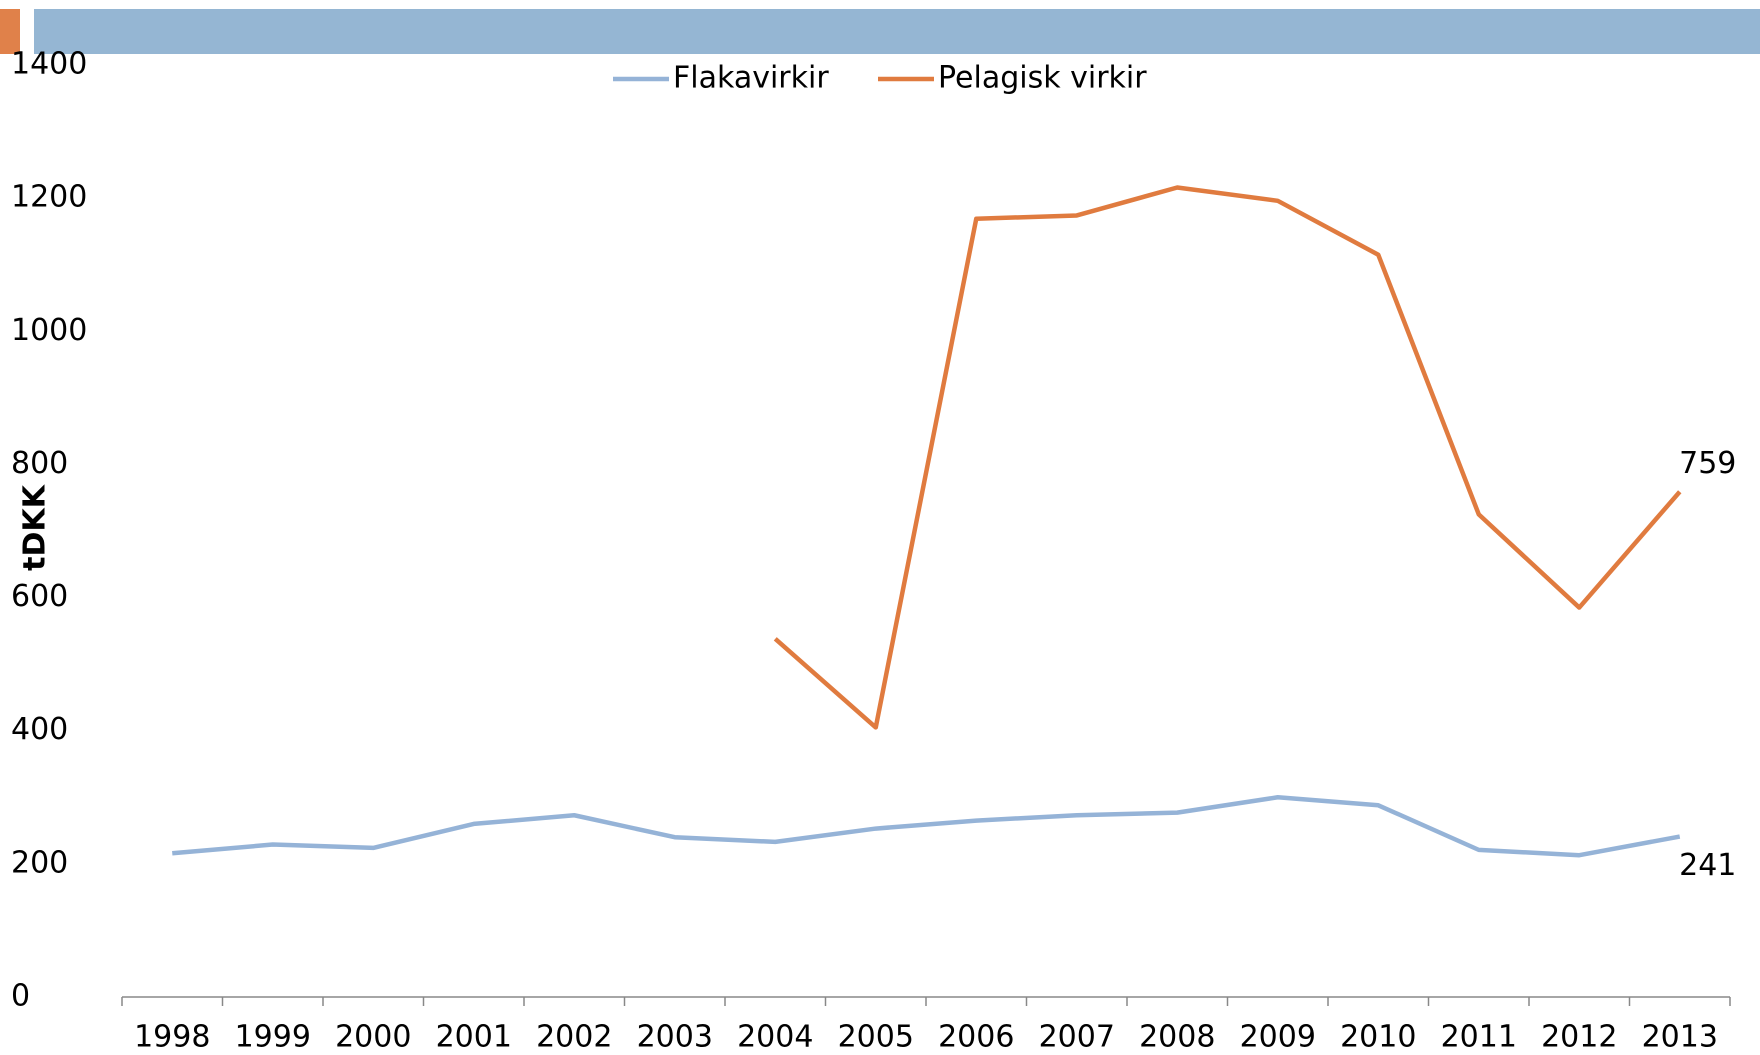 The width and height of the screenshot is (1760, 1055). I want to click on x-tick-label: 1998, so click(172, 1037).